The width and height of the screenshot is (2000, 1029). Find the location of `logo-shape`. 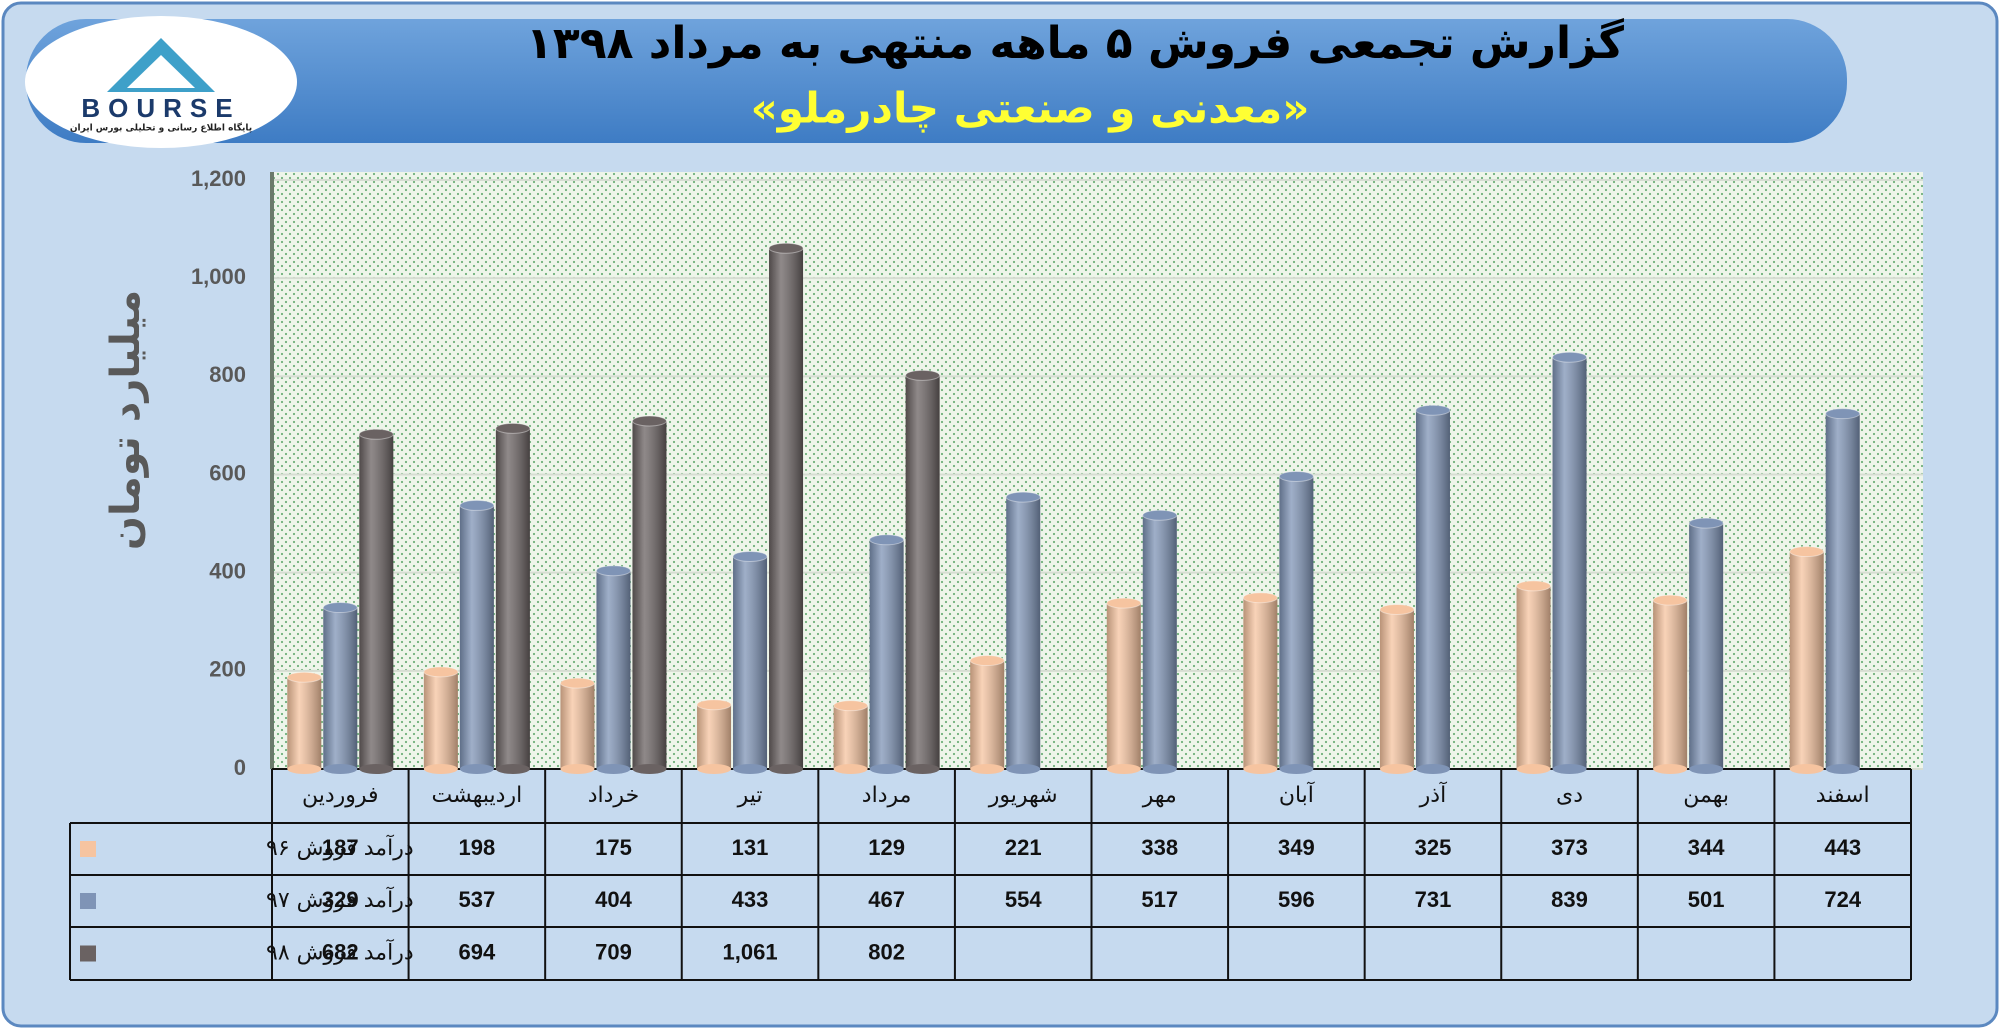

logo-shape is located at coordinates (161, 71).